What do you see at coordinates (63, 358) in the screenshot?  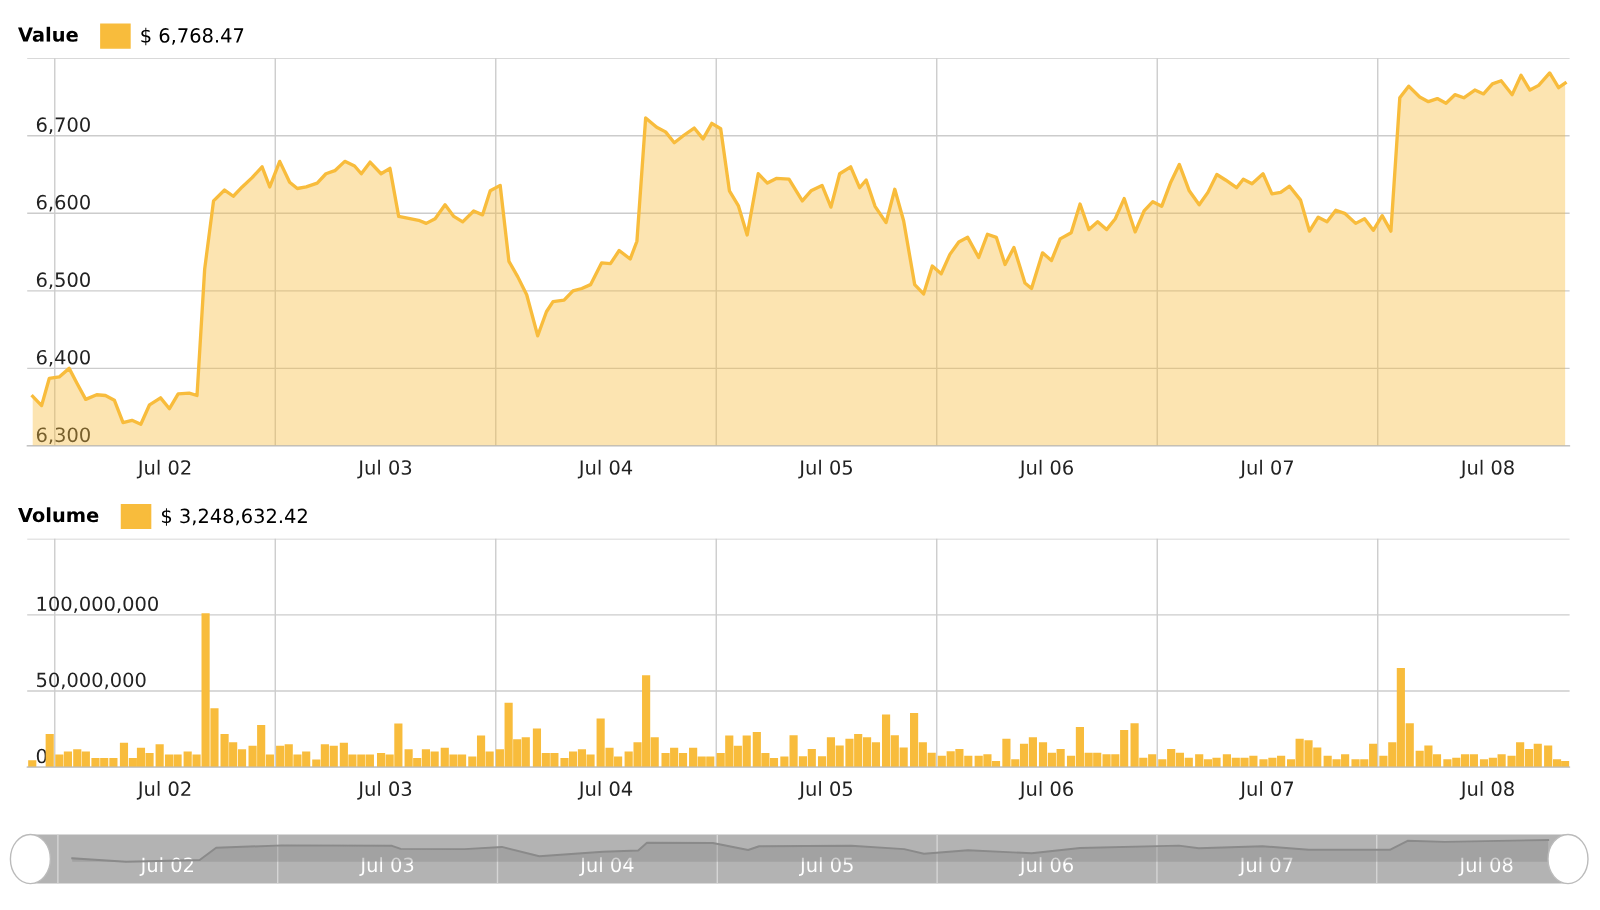 I see `y-tick-label: 6,400` at bounding box center [63, 358].